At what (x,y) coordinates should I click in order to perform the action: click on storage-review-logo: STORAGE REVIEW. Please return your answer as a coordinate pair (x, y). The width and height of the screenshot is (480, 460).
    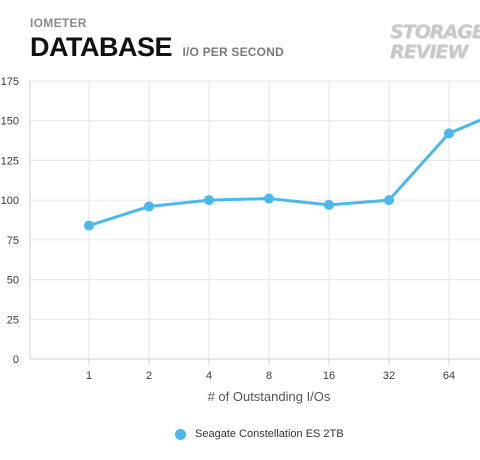
    Looking at the image, I should click on (435, 47).